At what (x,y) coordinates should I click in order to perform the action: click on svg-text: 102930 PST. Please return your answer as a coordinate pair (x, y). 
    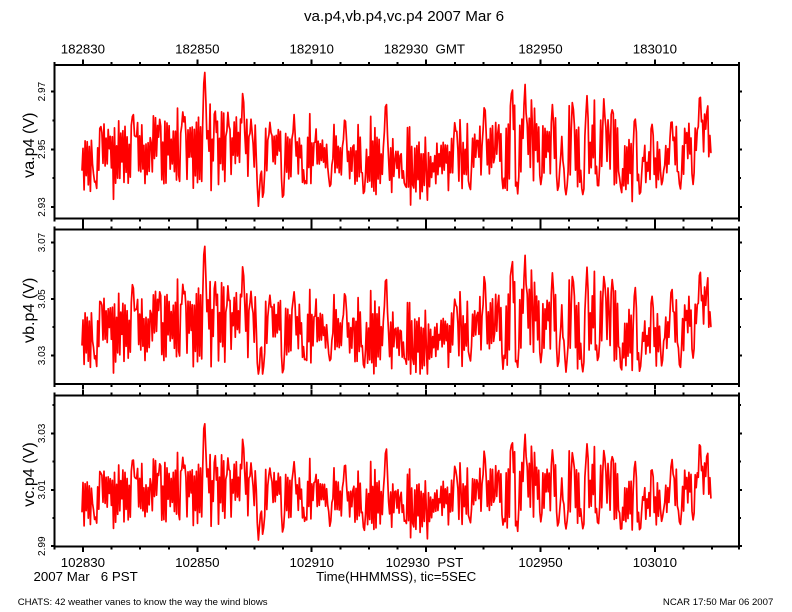
    Looking at the image, I should click on (425, 562).